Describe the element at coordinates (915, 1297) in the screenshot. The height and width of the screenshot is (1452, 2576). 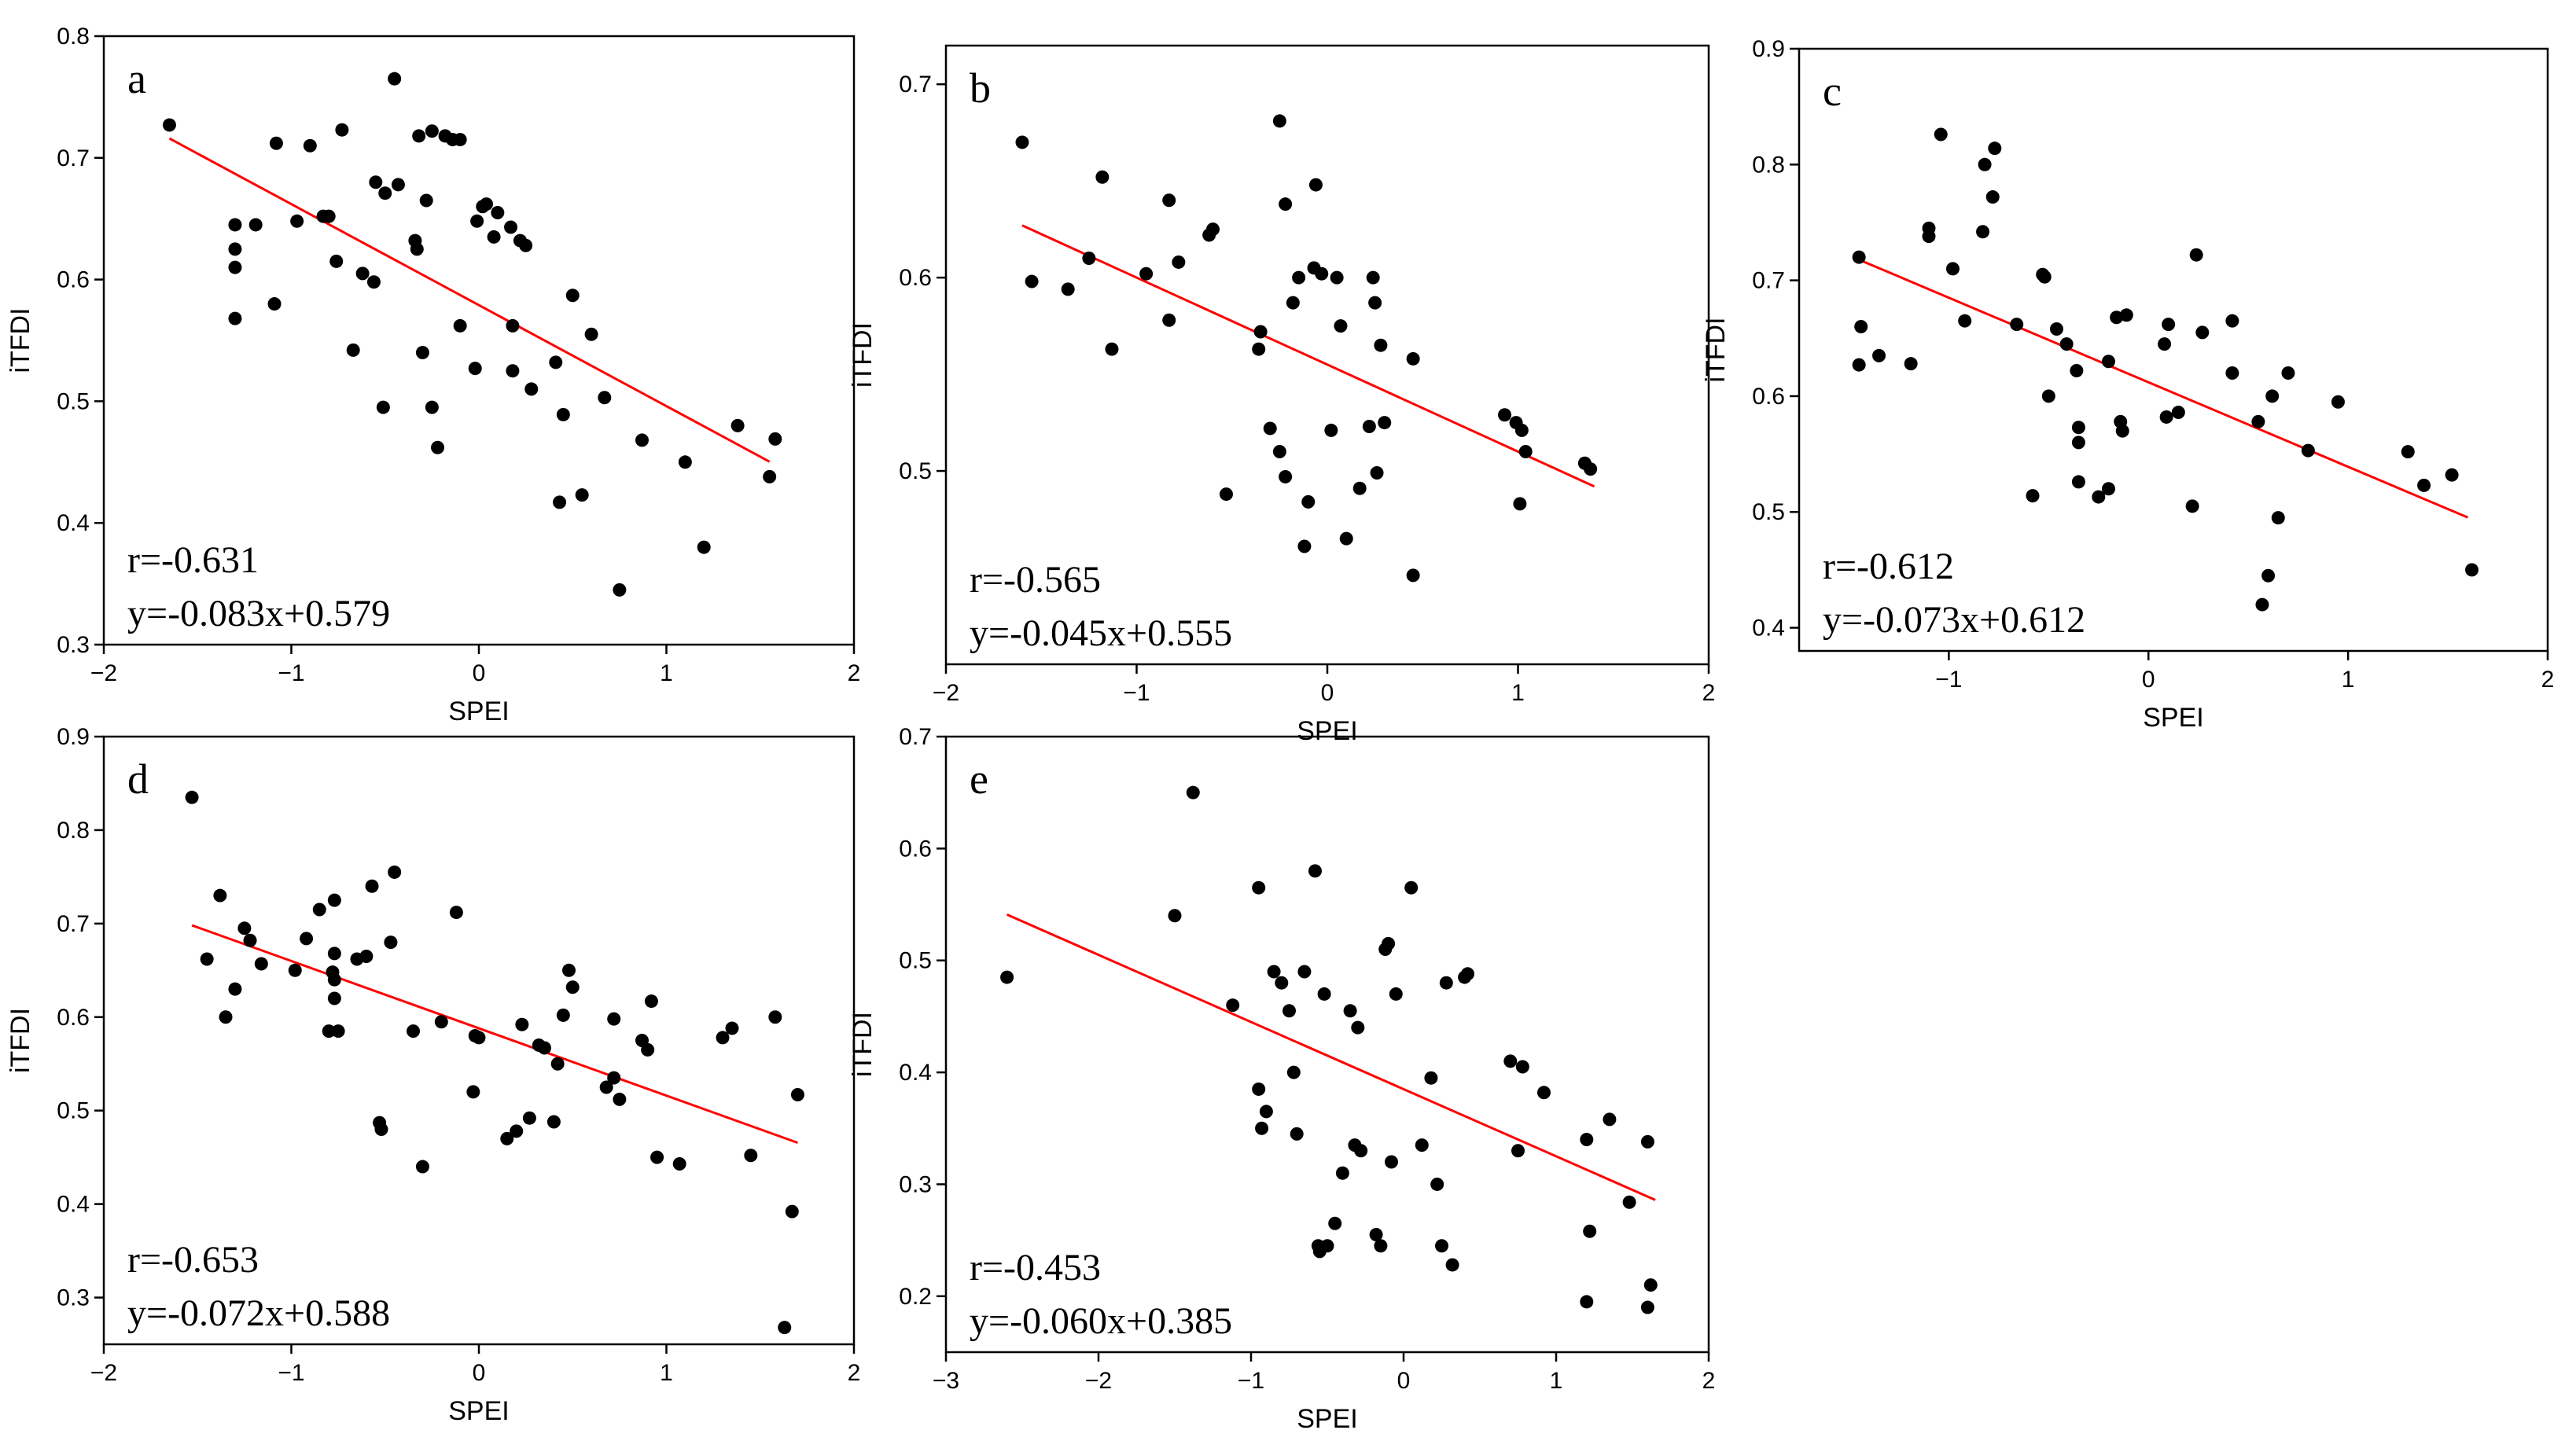
I see `y-tick-label: 0.2` at that location.